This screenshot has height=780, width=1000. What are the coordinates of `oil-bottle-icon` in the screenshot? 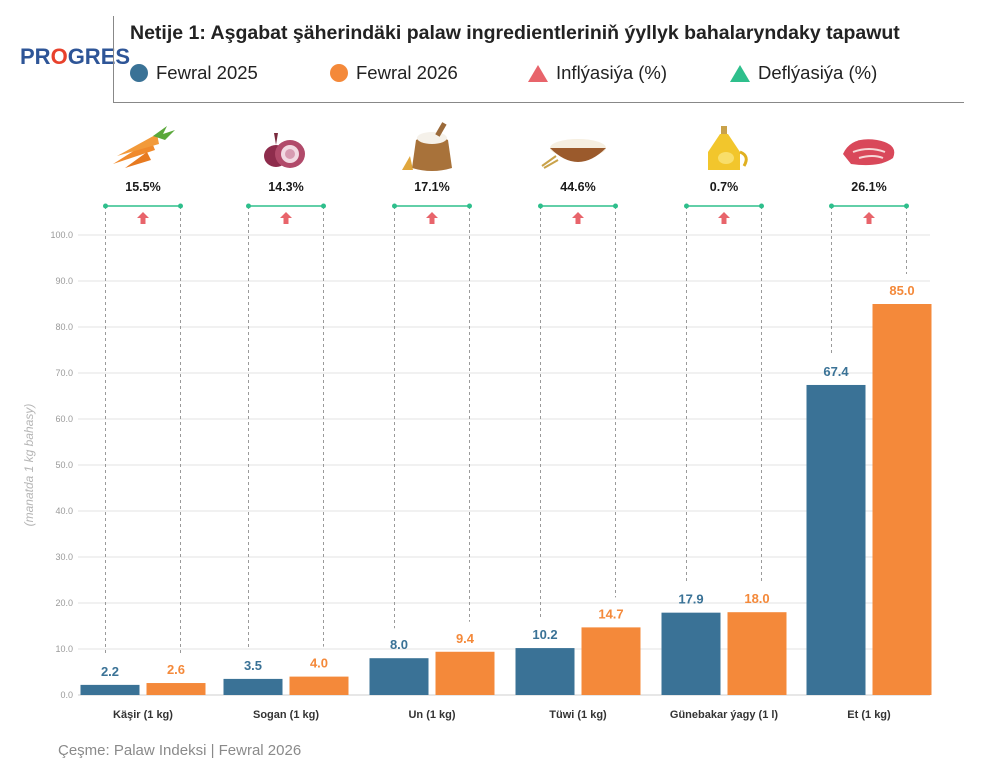 It's located at (728, 148).